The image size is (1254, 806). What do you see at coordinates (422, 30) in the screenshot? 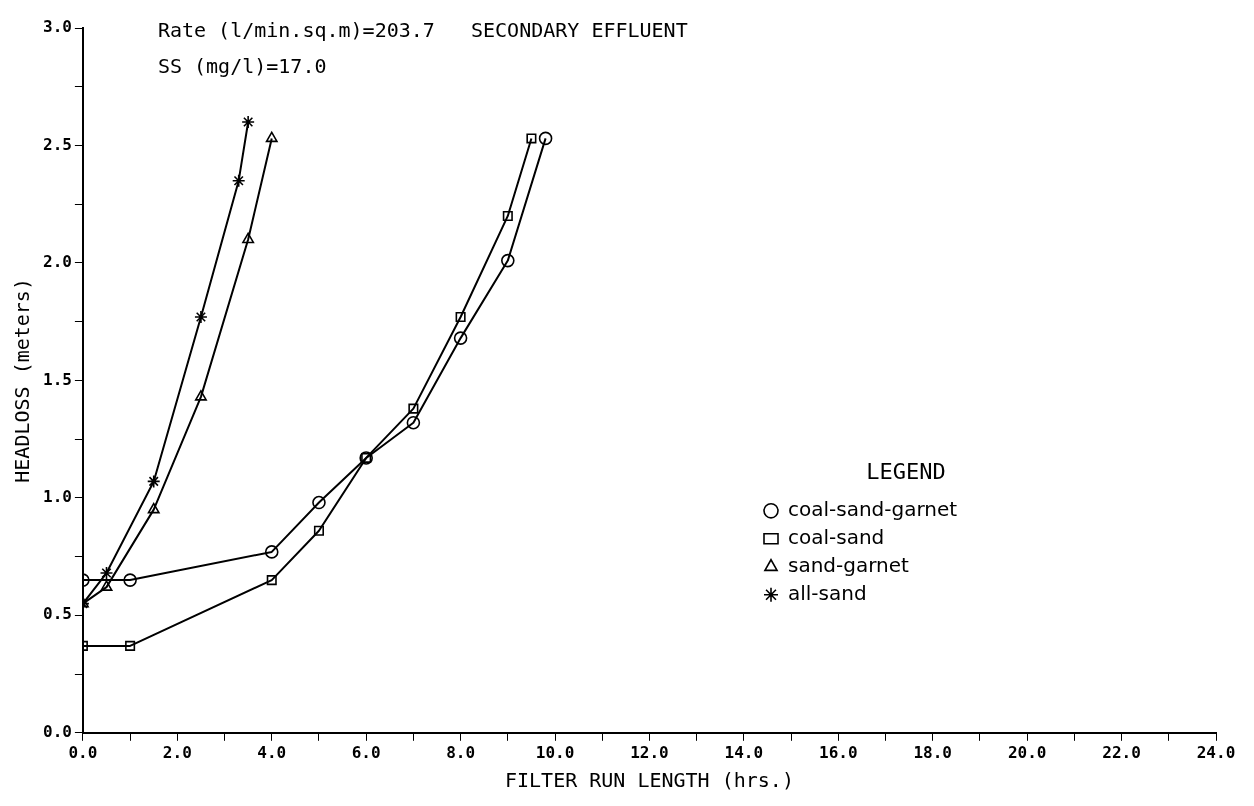
I see `annotation: Rate (l/min.sq.m)=203.7 SECONDARY EFFLUENT` at bounding box center [422, 30].